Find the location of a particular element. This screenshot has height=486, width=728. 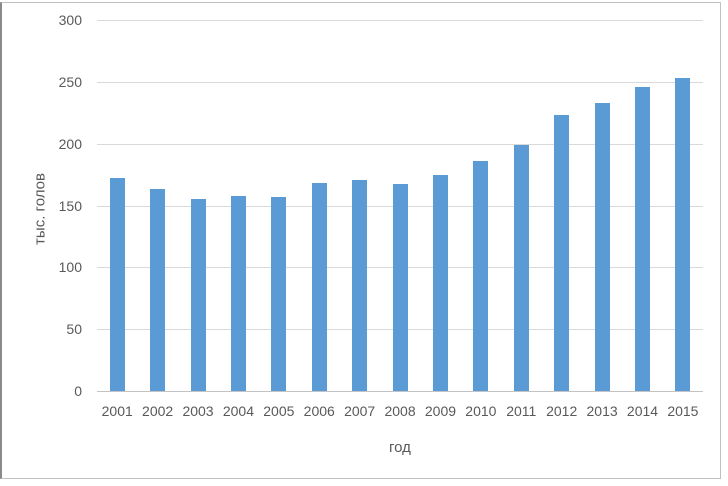

bar-slot-2014 is located at coordinates (642, 205).